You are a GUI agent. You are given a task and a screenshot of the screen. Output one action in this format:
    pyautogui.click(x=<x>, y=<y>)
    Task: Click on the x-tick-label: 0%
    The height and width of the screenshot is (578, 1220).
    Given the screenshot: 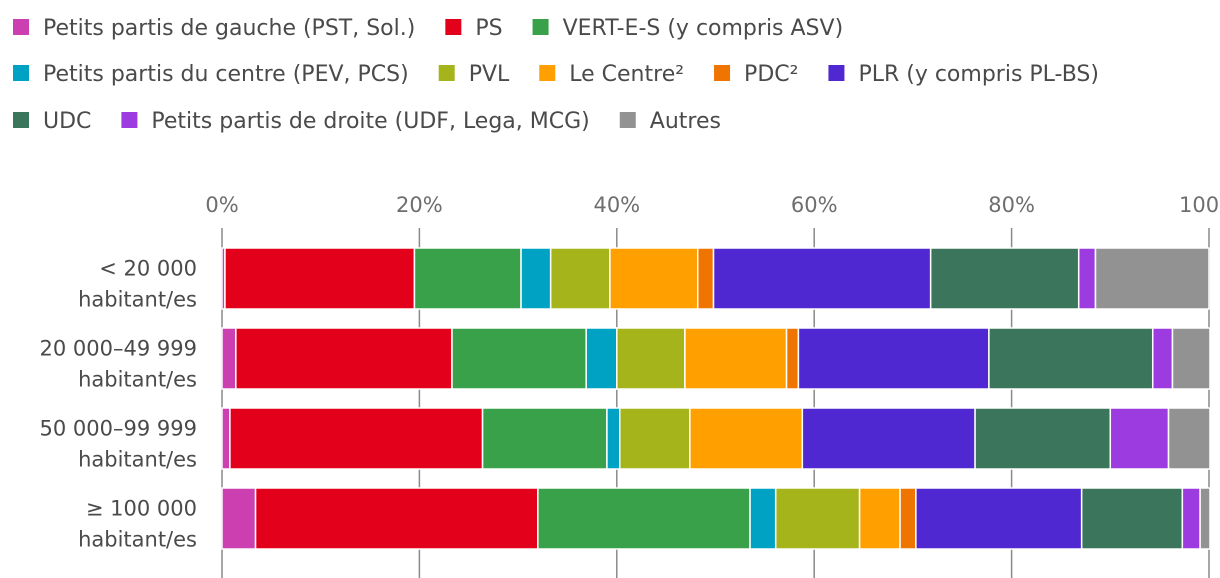 What is the action you would take?
    pyautogui.click(x=221, y=205)
    